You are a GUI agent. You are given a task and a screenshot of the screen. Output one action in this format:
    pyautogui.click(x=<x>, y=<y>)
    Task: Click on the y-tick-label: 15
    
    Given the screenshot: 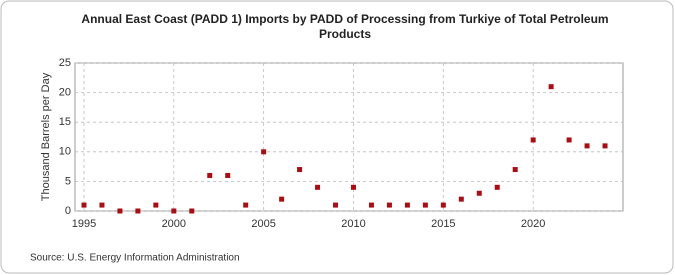 What is the action you would take?
    pyautogui.click(x=65, y=122)
    